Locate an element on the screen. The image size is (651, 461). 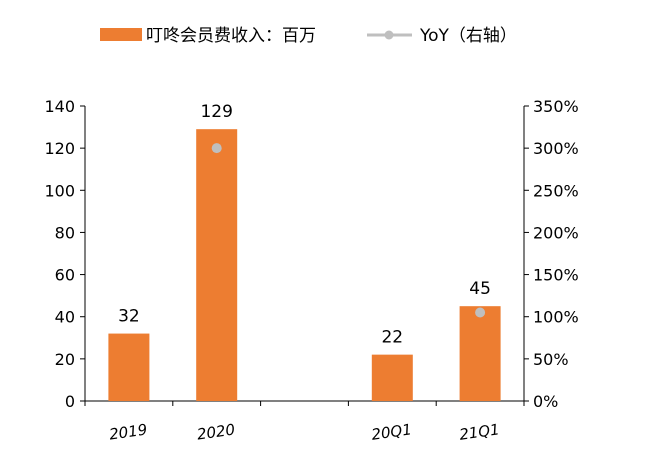
y-tick-right-label: 250% is located at coordinates (556, 190).